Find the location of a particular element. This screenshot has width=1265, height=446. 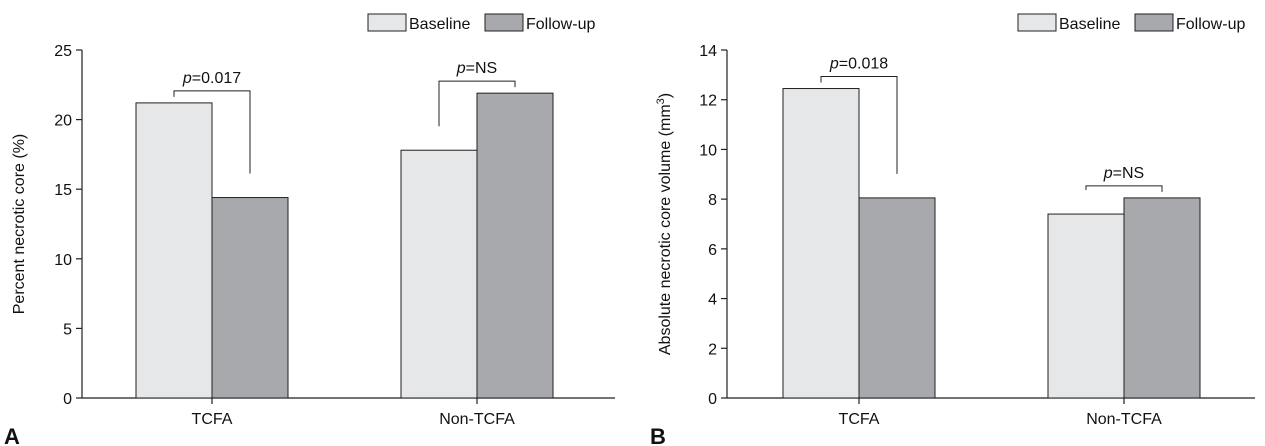

y-tick-label: 25 is located at coordinates (63, 51).